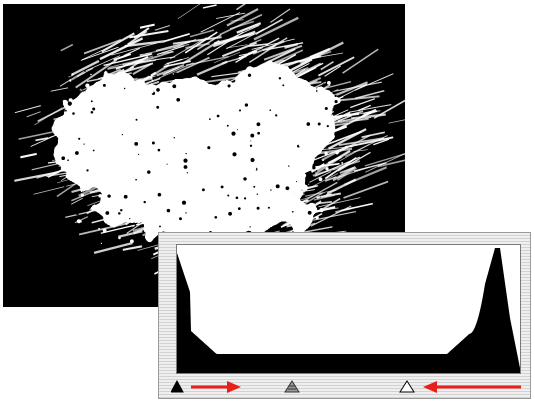 Image resolution: width=535 pixels, height=402 pixels. I want to click on gamma-handle, so click(292, 386).